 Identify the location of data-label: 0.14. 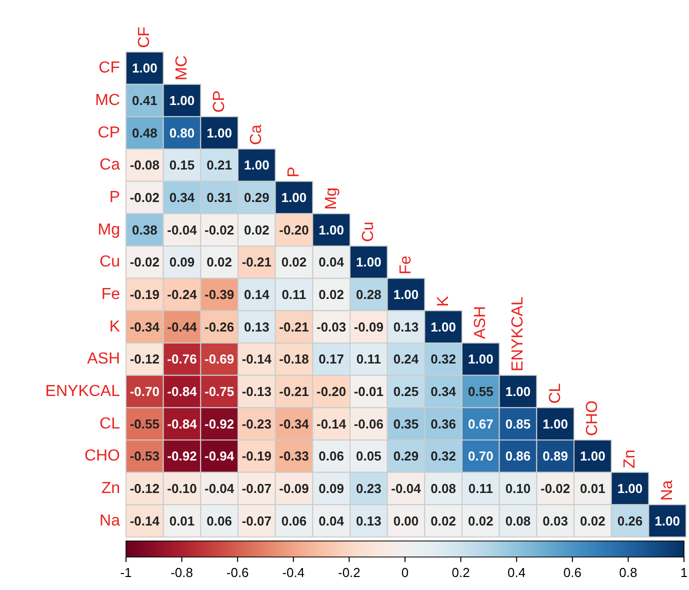
(257, 294).